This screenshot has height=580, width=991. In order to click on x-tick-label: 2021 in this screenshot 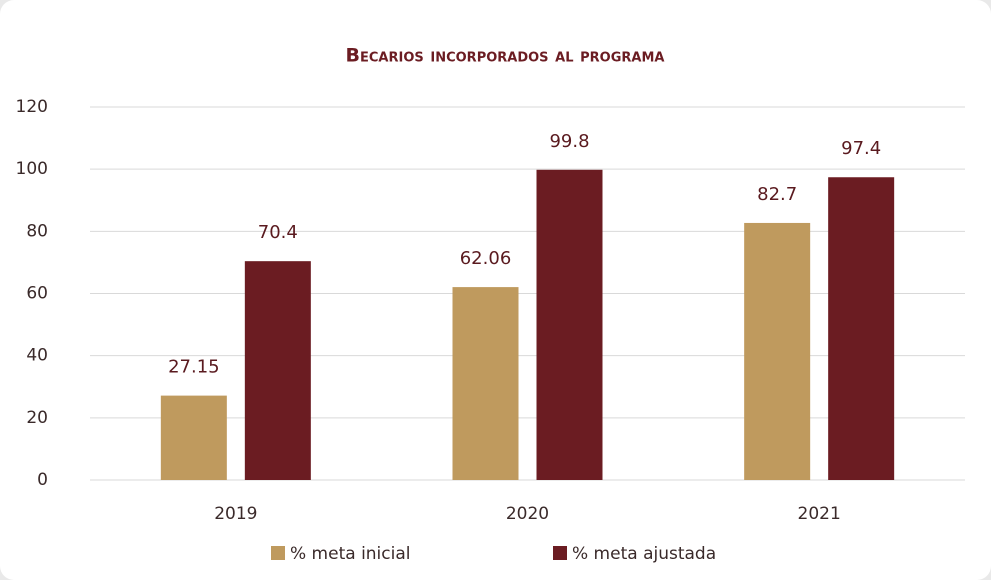, I will do `click(819, 514)`.